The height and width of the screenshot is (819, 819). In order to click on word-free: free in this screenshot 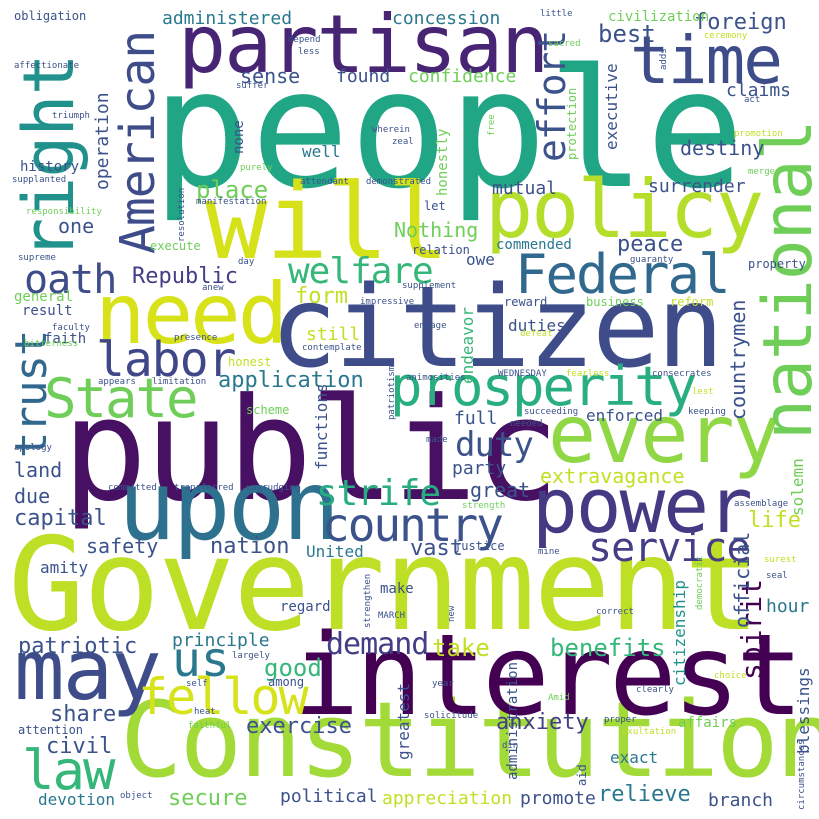, I will do `click(492, 125)`.